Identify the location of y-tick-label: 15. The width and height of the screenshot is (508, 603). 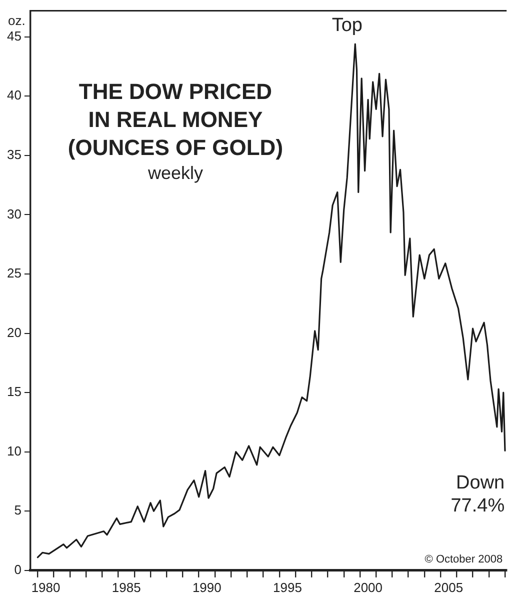
(14, 392).